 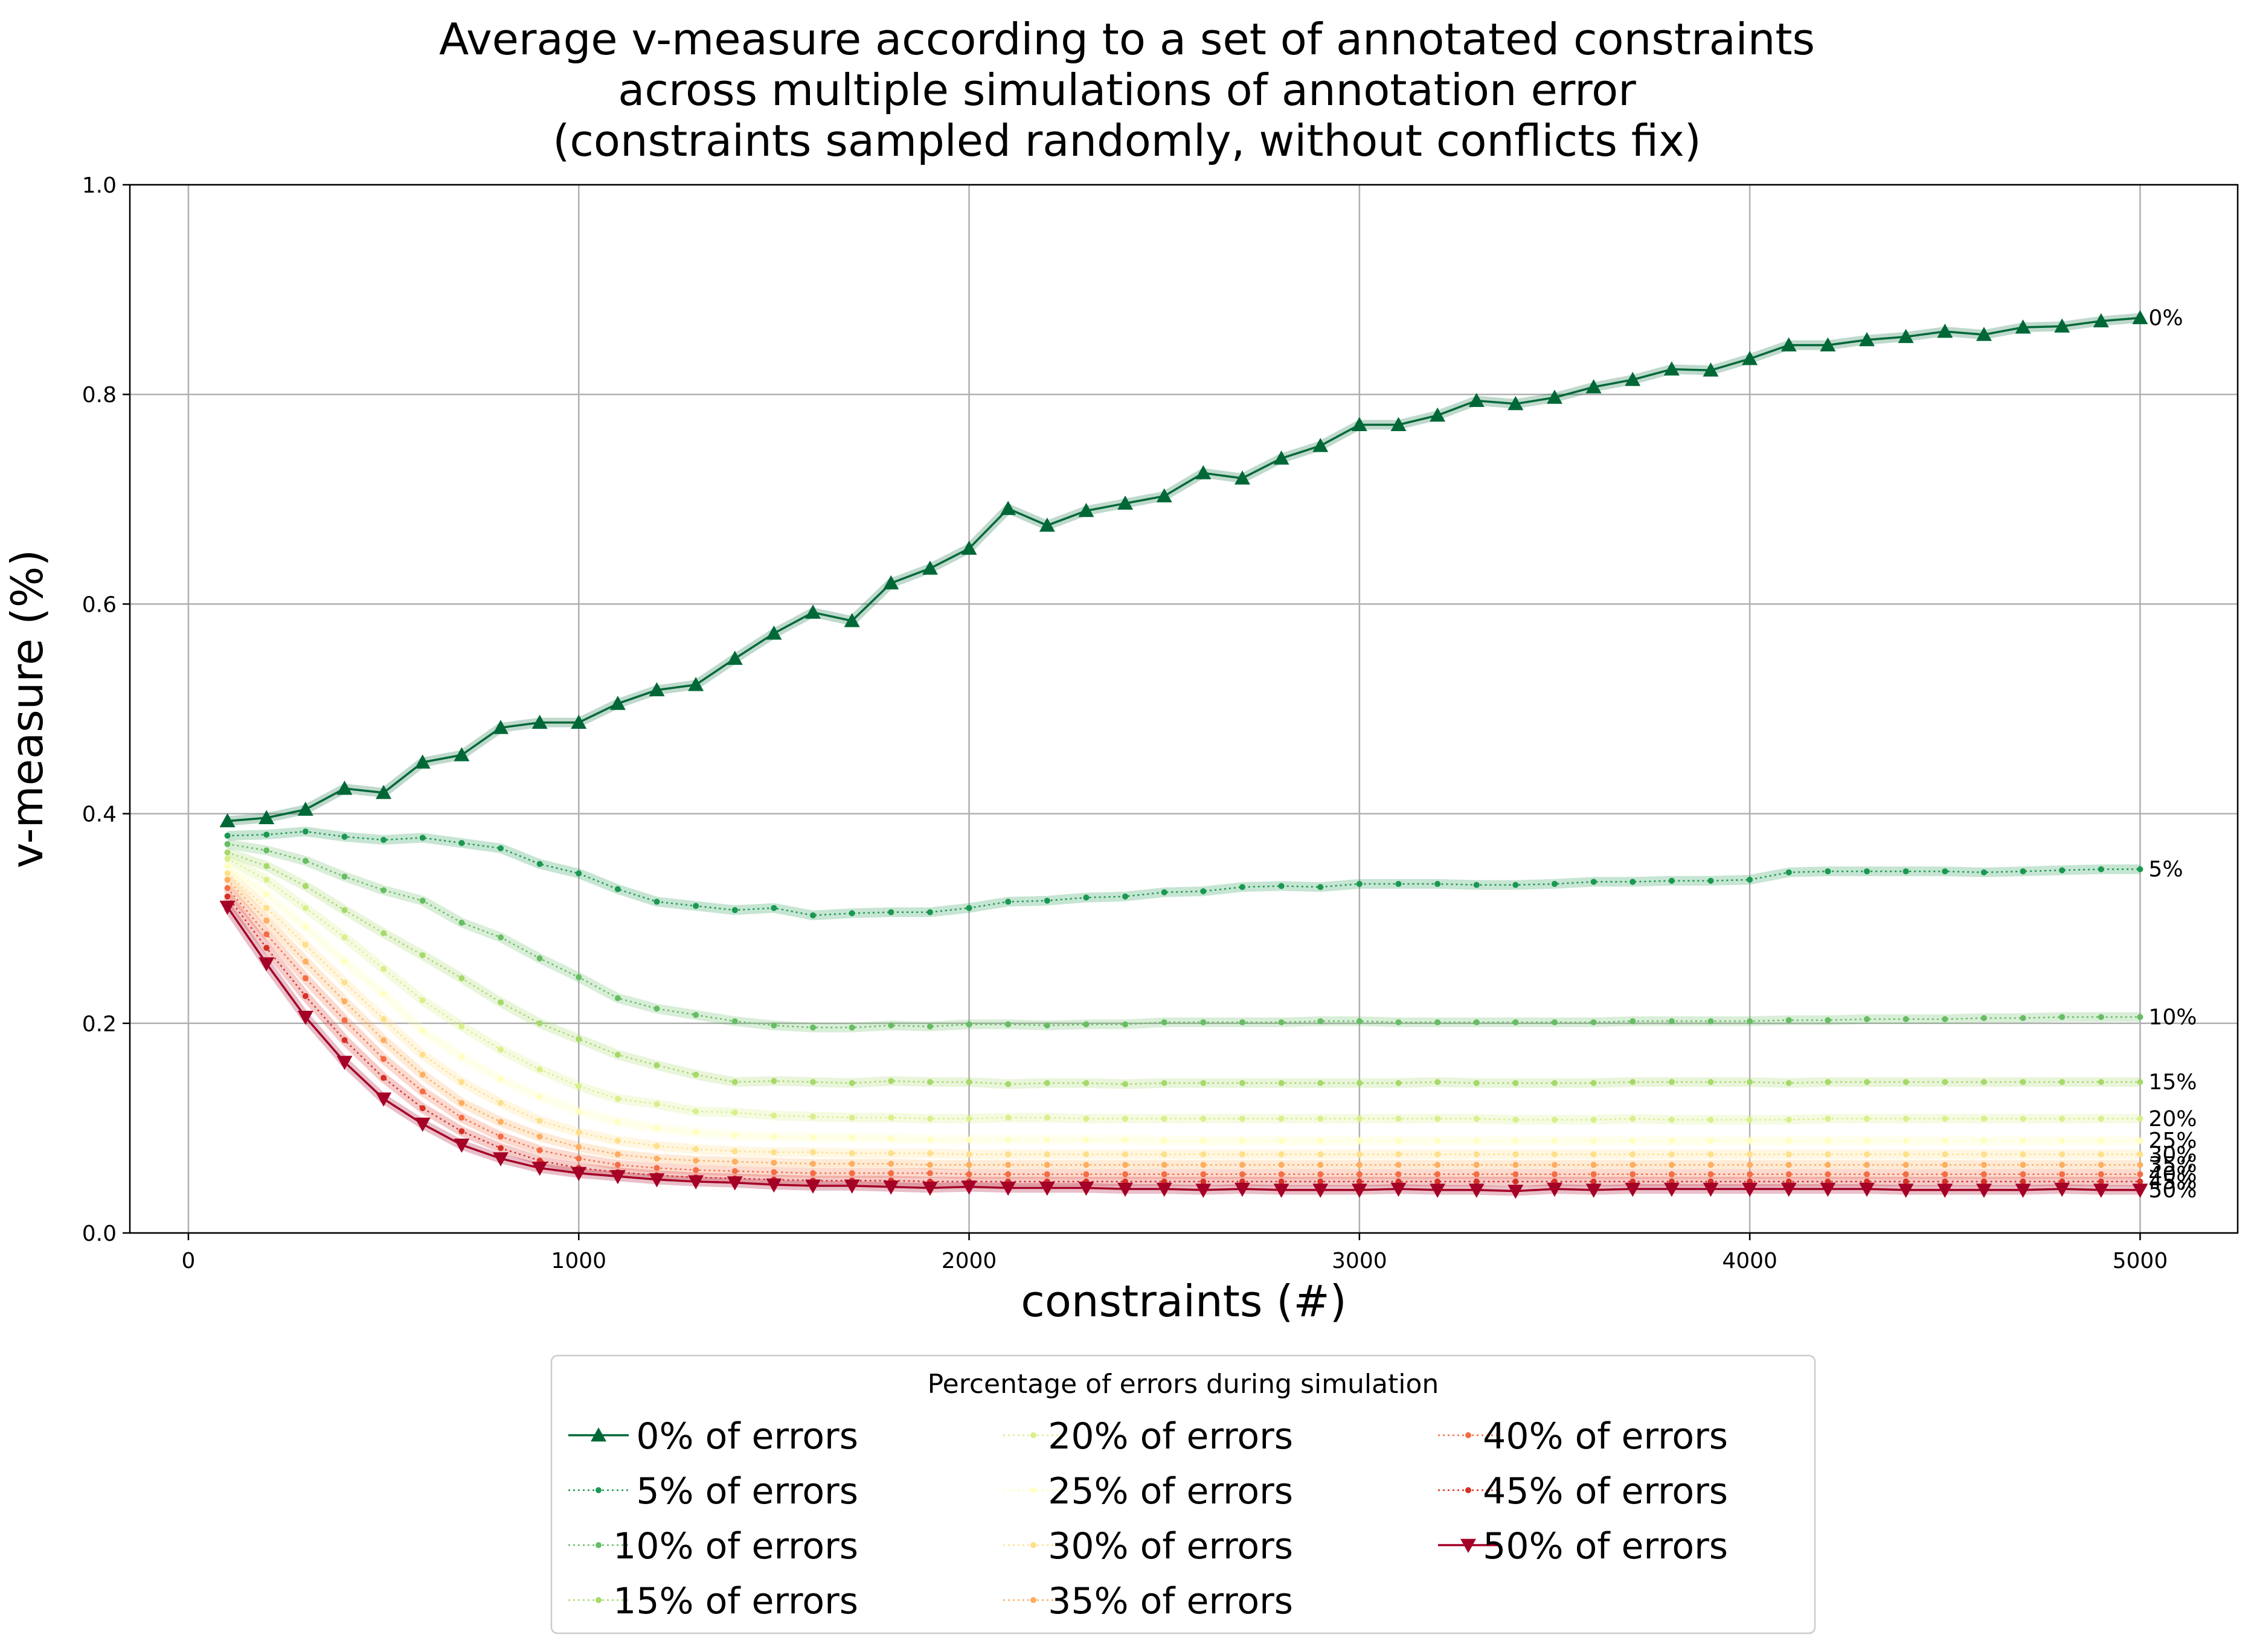 I want to click on legend-label: 25% of errors, so click(x=1170, y=1491).